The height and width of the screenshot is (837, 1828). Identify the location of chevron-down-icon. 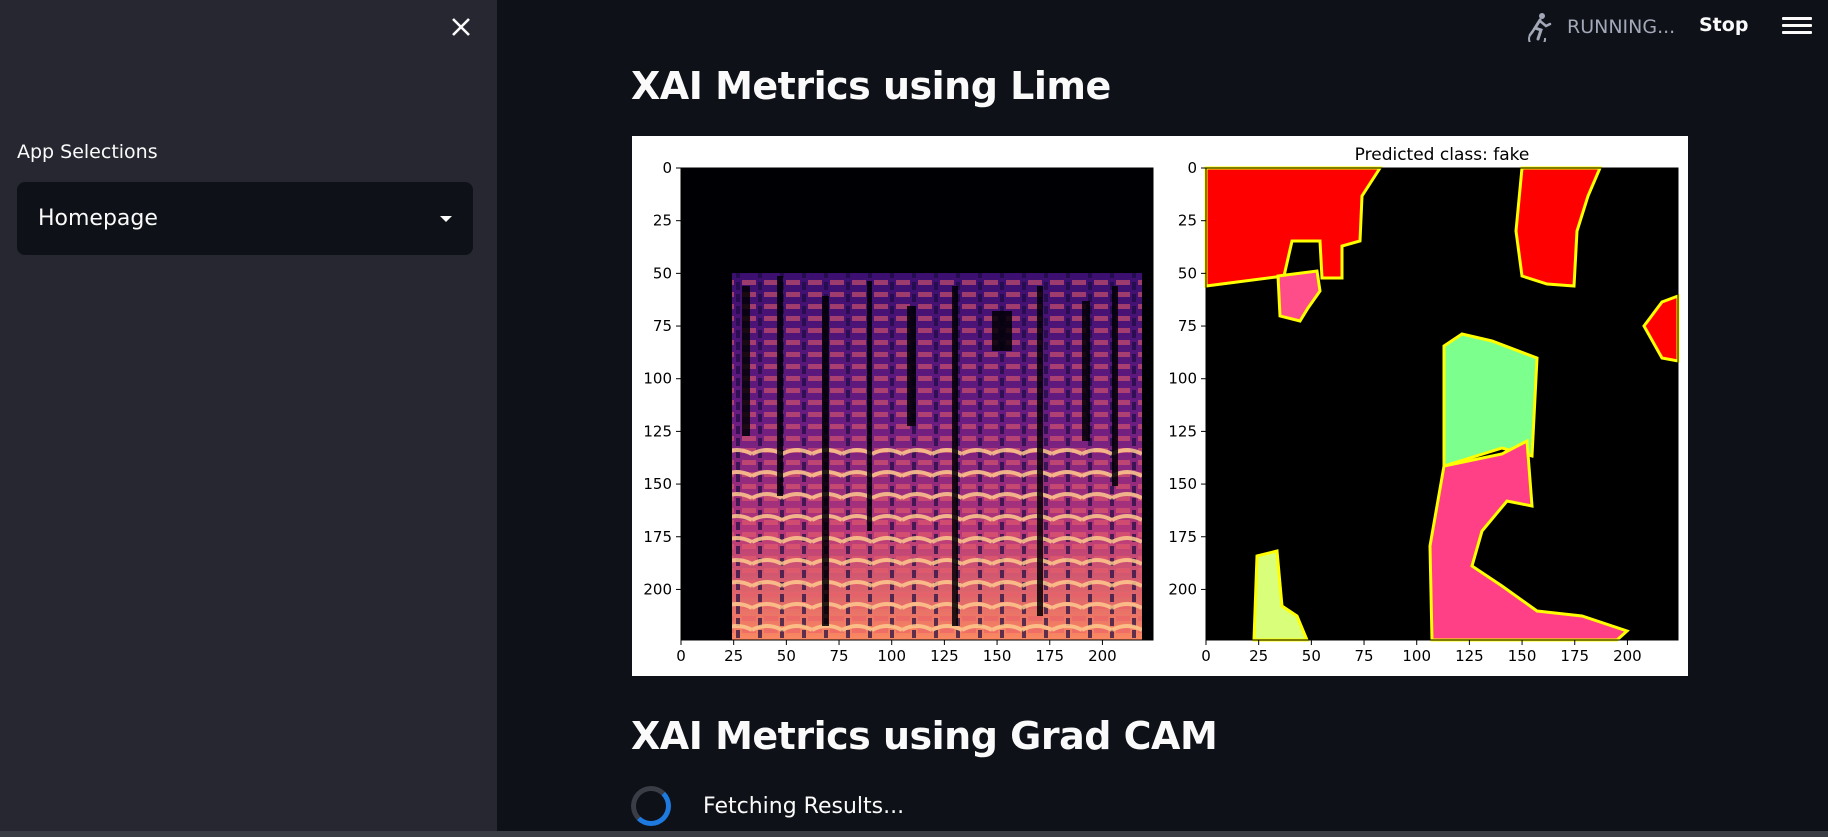
(446, 218).